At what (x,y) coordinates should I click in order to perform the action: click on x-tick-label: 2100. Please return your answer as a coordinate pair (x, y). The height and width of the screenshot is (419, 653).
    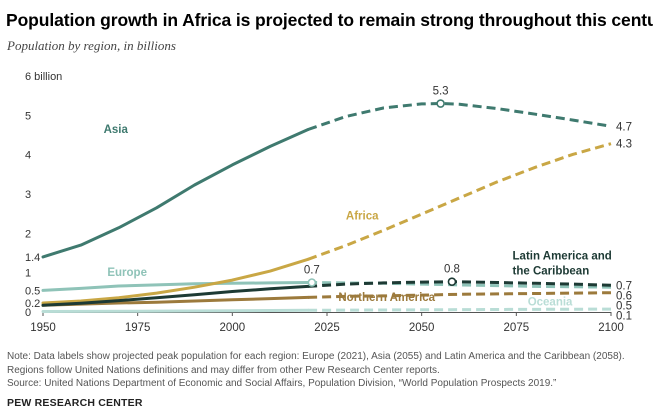
    Looking at the image, I should click on (611, 328).